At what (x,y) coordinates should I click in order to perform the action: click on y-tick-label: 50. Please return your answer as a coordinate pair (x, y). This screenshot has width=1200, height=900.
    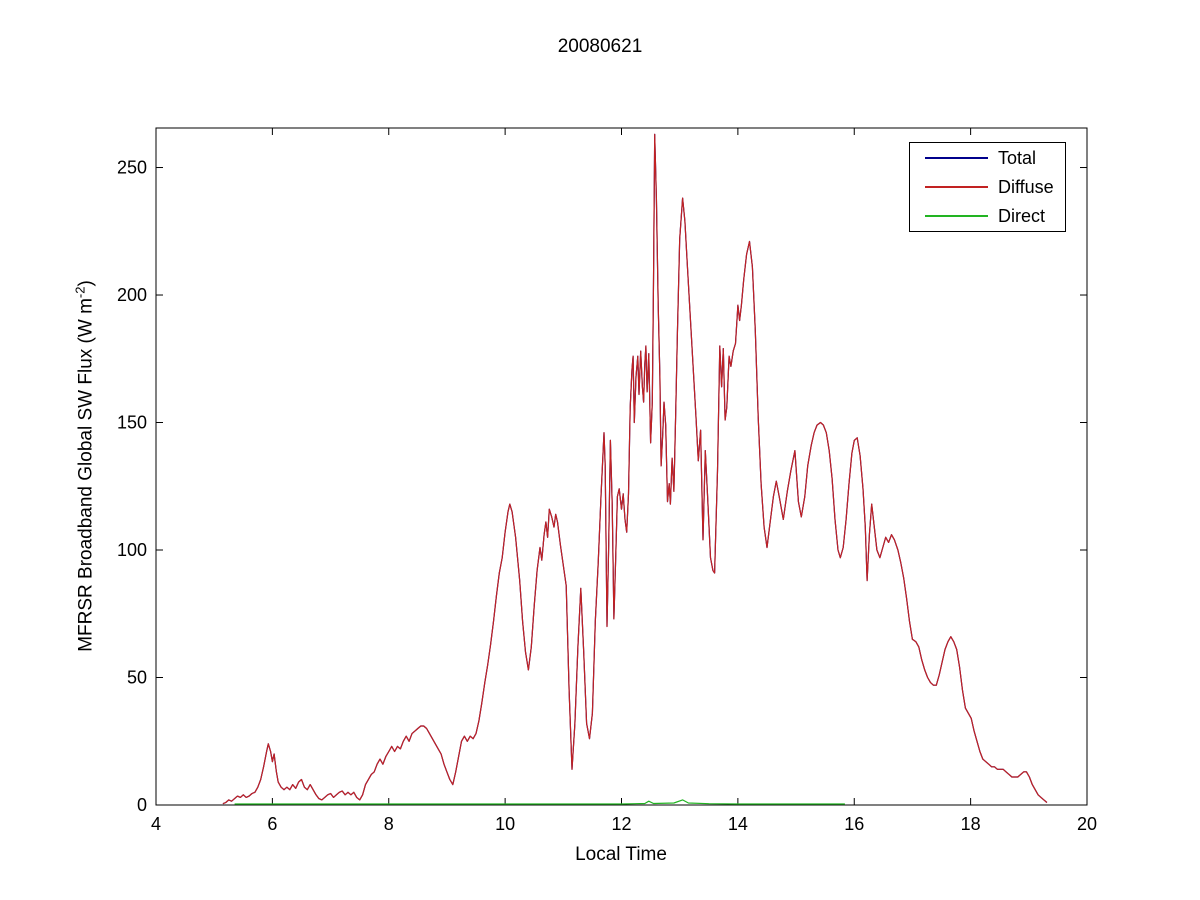
    Looking at the image, I should click on (137, 678).